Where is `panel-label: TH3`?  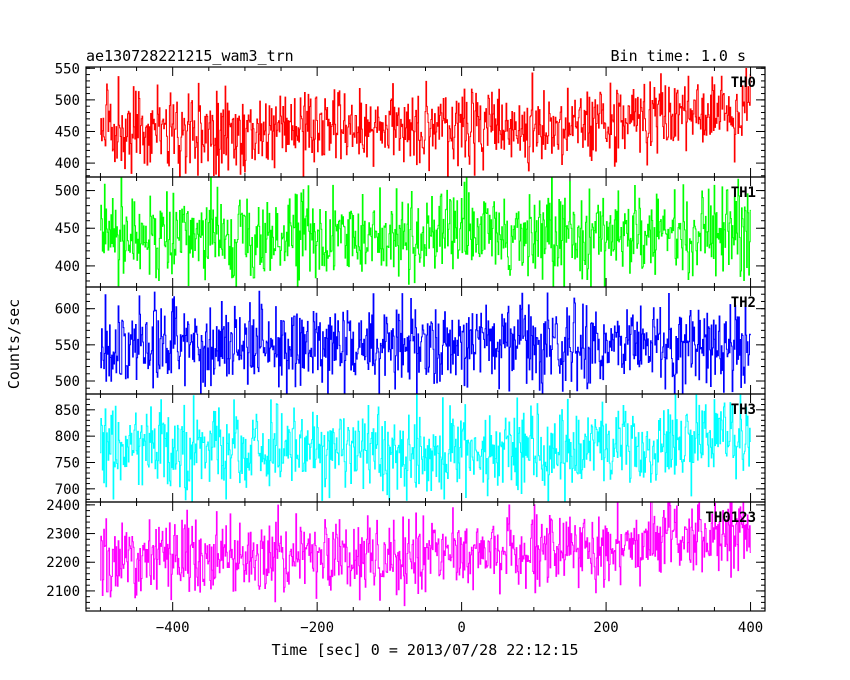 panel-label: TH3 is located at coordinates (743, 410).